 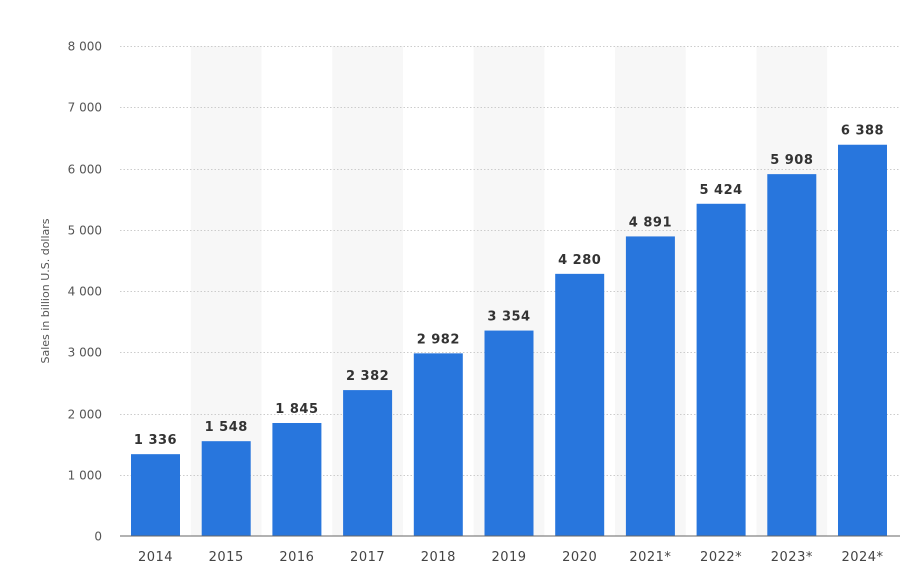 What do you see at coordinates (98, 537) in the screenshot?
I see `y-tick-label: 0` at bounding box center [98, 537].